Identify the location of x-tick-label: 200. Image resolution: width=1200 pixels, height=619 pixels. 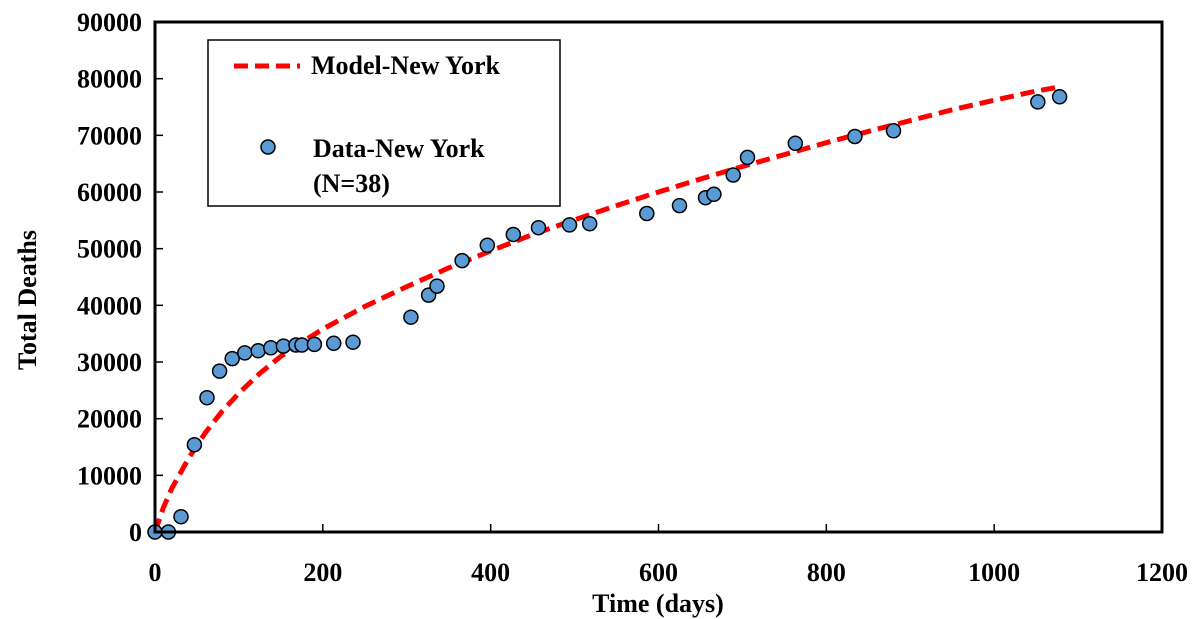
(322, 572).